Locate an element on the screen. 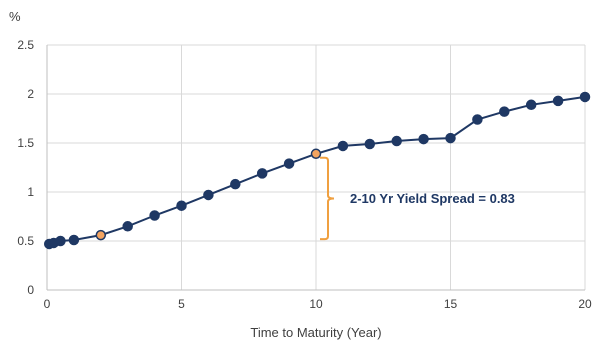 This screenshot has width=603, height=344. spread-bracket is located at coordinates (327, 198).